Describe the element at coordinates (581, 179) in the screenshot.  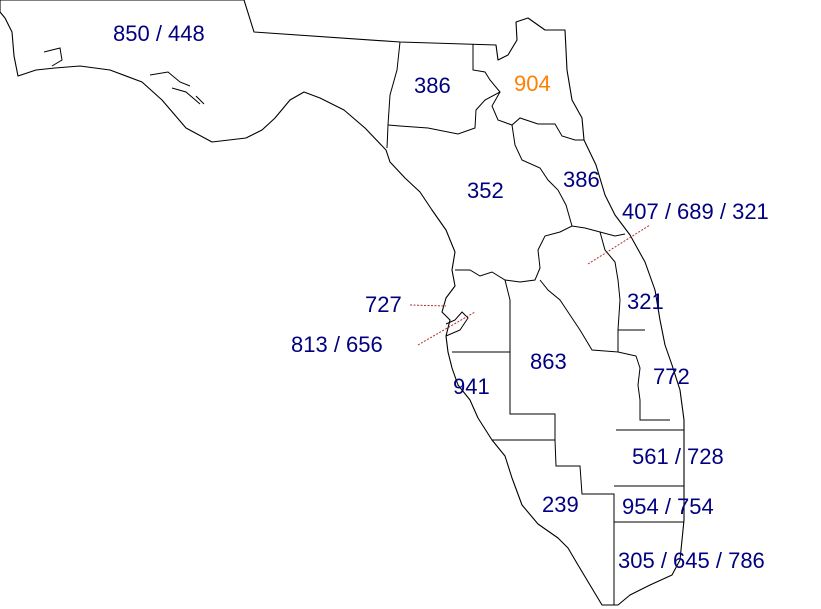
I see `label-386-east: 386` at that location.